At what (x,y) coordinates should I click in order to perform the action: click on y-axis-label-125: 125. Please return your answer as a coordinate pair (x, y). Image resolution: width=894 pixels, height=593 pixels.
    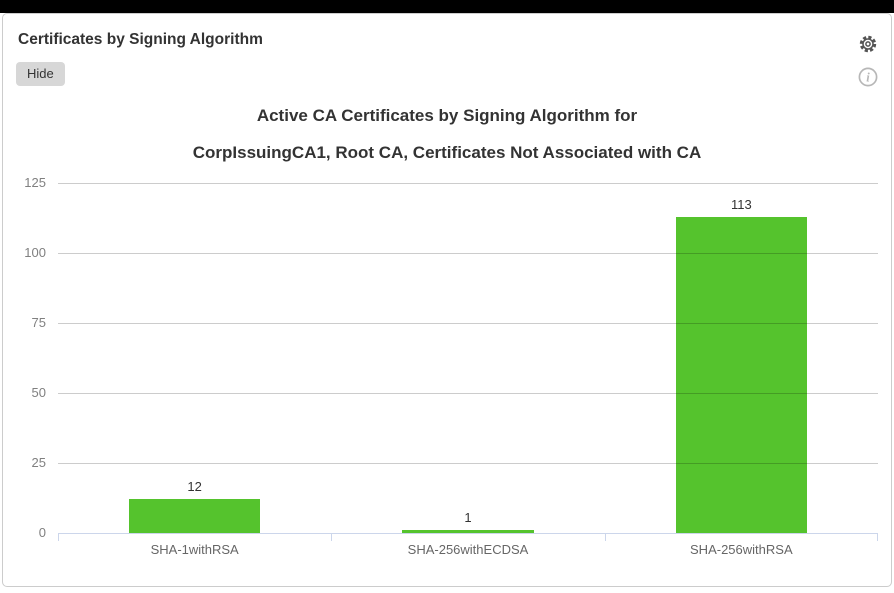
    Looking at the image, I should click on (35, 182).